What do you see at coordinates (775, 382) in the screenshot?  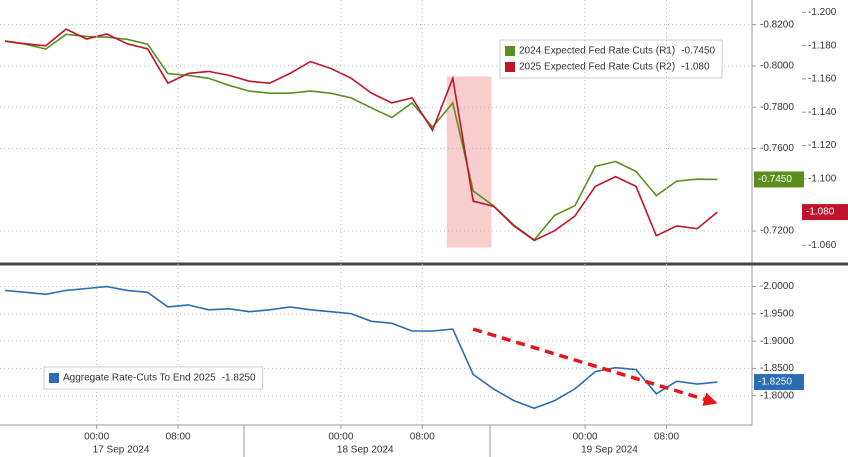 I see `last-value-label: -1.8250` at bounding box center [775, 382].